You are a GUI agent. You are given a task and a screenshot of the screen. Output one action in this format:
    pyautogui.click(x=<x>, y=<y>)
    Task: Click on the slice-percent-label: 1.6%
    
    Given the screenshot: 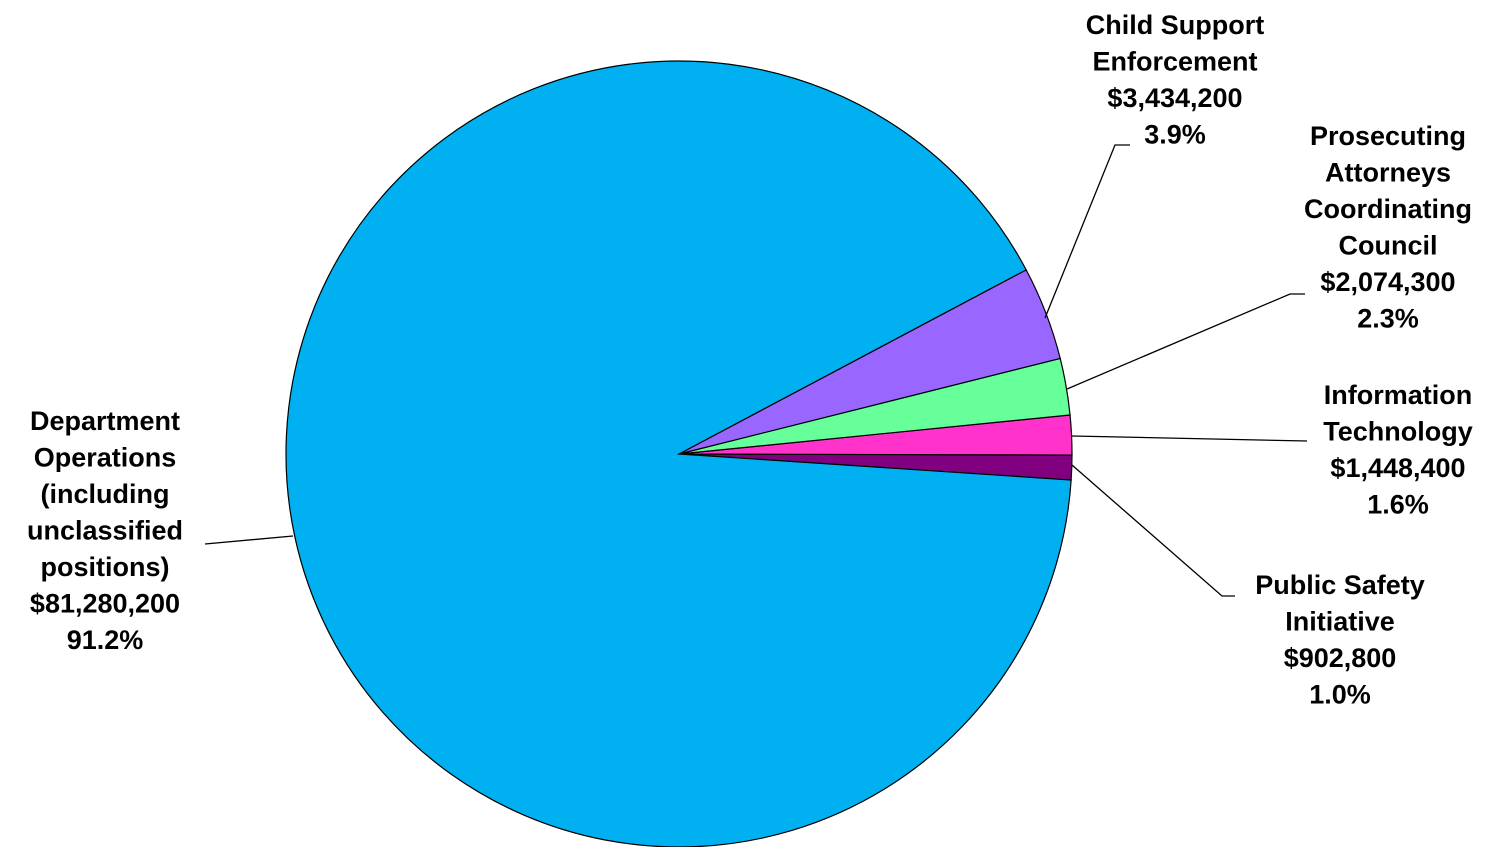 What is the action you would take?
    pyautogui.click(x=1398, y=505)
    